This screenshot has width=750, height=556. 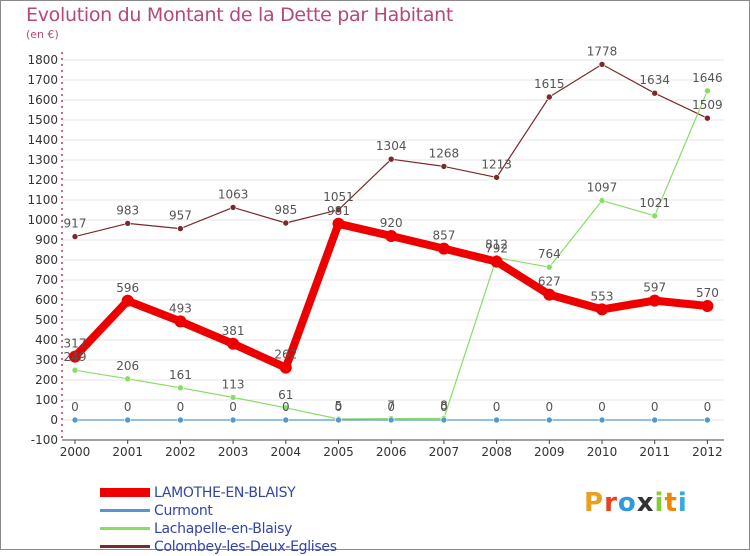 What do you see at coordinates (127, 452) in the screenshot?
I see `x-tick-label: 2001` at bounding box center [127, 452].